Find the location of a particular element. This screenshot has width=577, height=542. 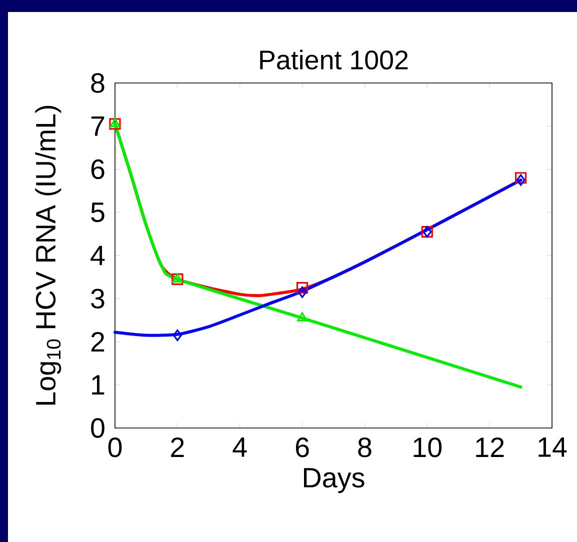

x-tick-label: 10 is located at coordinates (428, 448).